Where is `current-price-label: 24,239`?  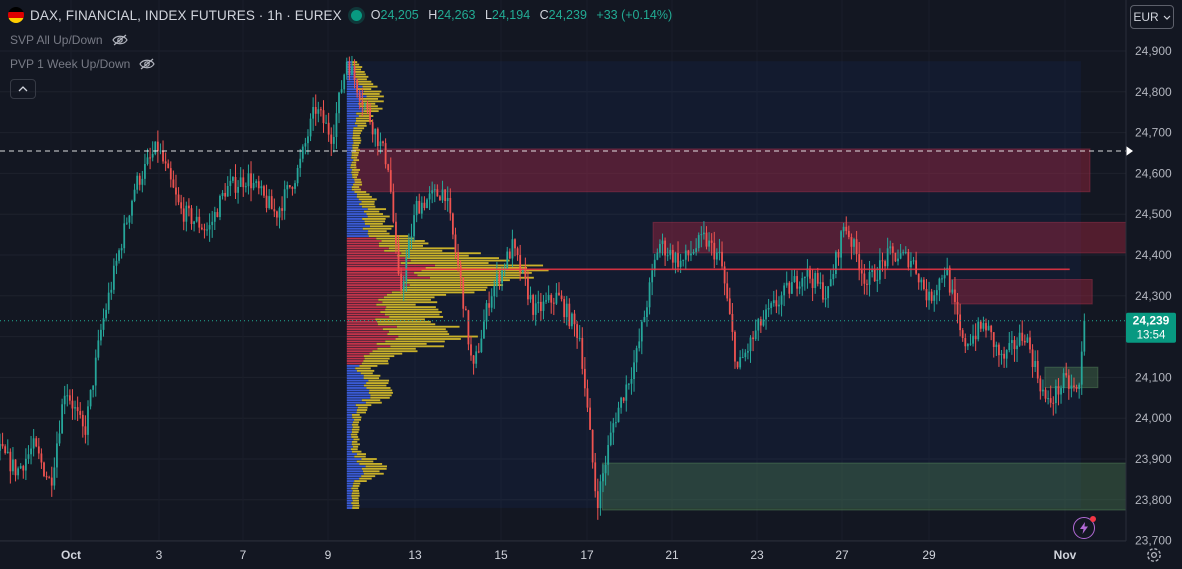
current-price-label: 24,239 is located at coordinates (1151, 321).